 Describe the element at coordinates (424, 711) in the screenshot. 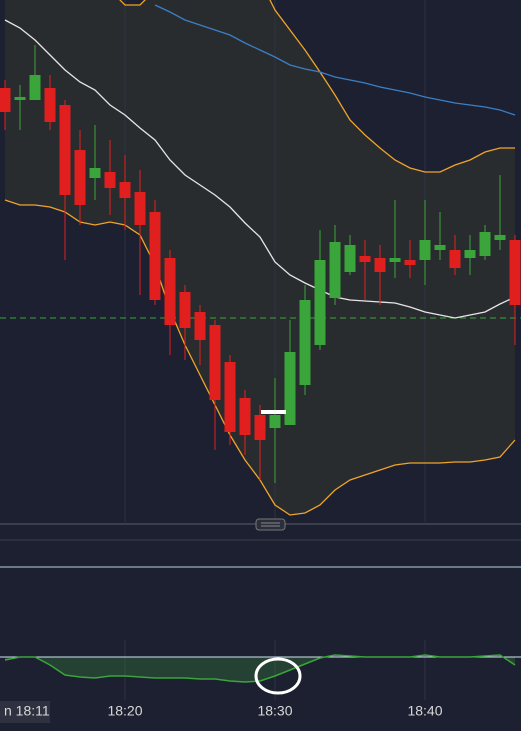

I see `x-tick-label: 18:40` at that location.